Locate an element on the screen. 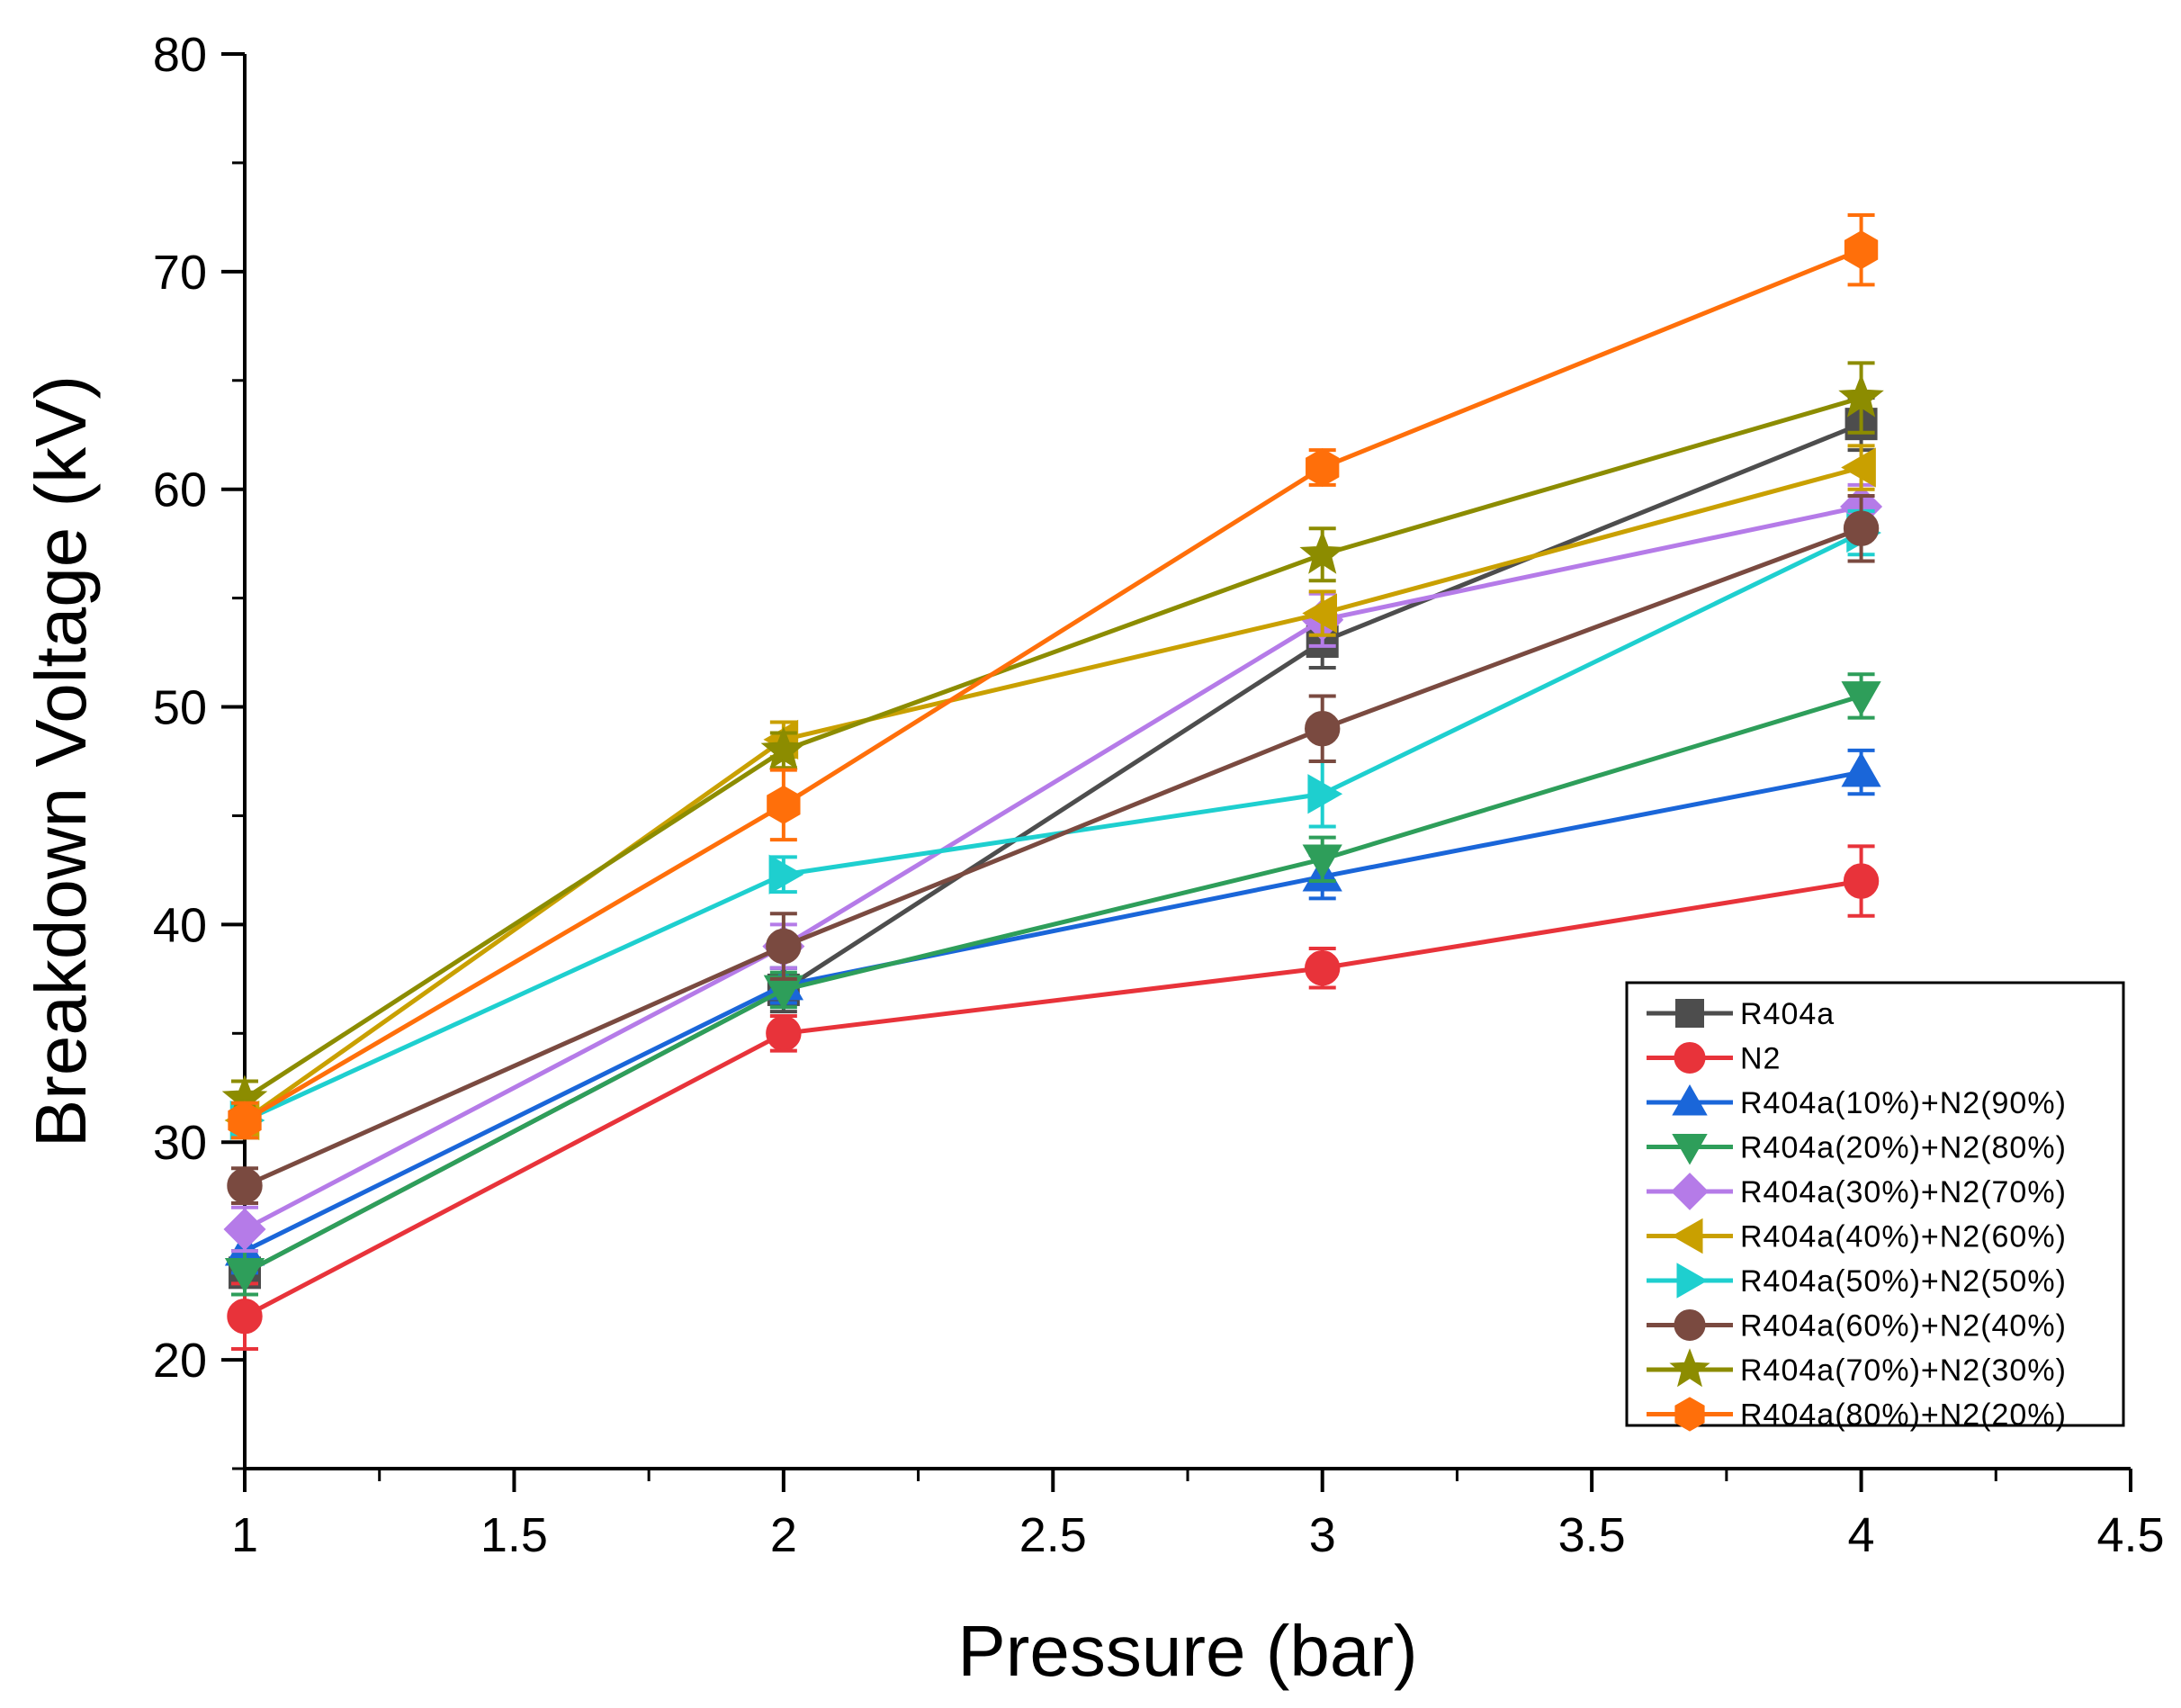  legend-item: R404a(70%)+N2(30%) is located at coordinates (1857, 1368).